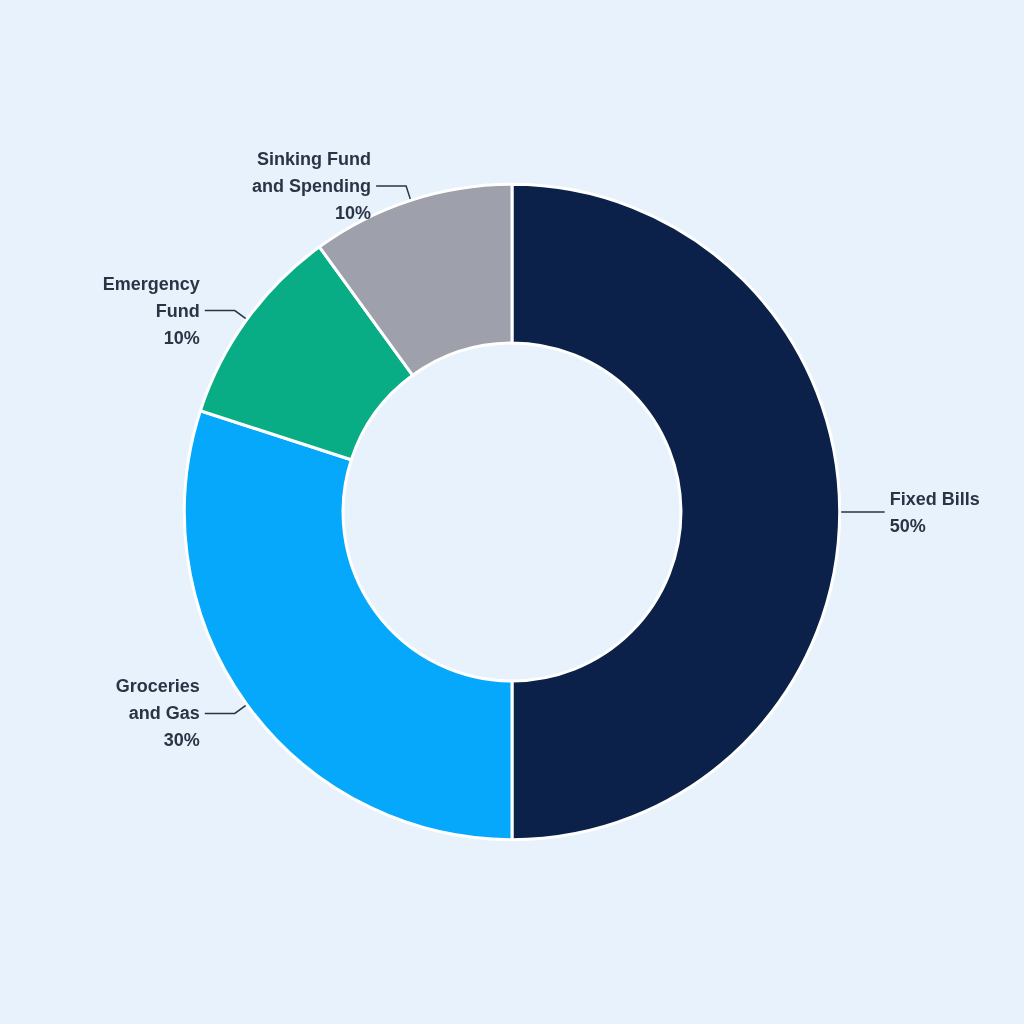 This screenshot has height=1024, width=1024. What do you see at coordinates (151, 297) in the screenshot?
I see `slice-label: Emergency Fund` at bounding box center [151, 297].